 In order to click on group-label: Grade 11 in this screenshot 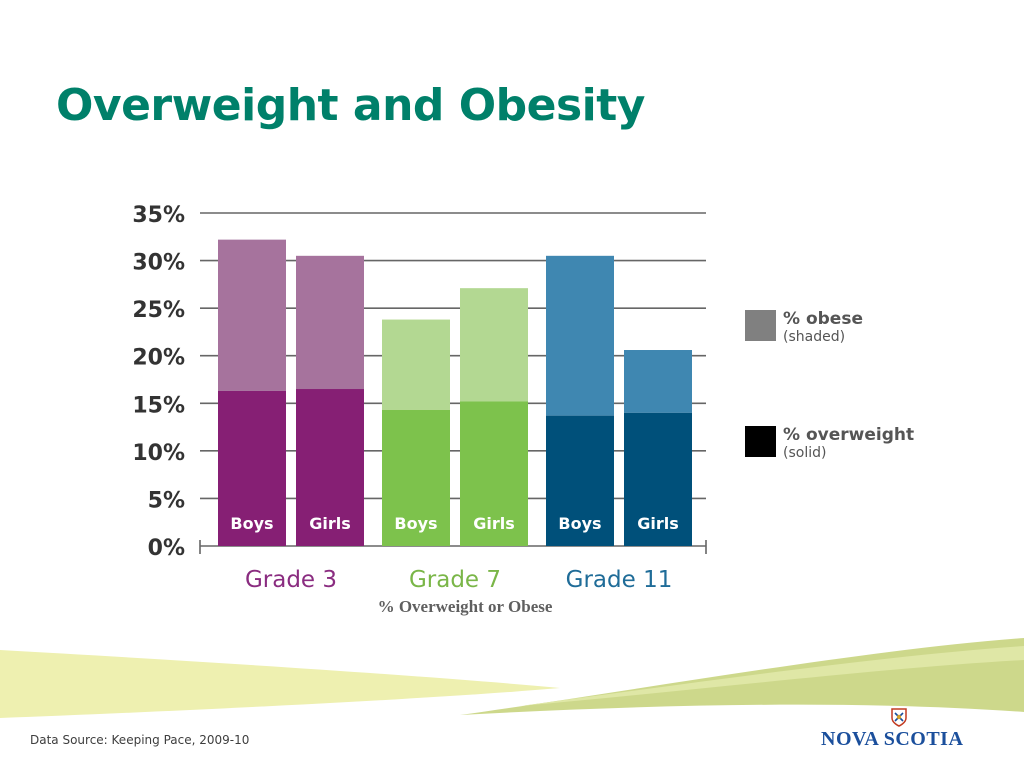, I will do `click(619, 580)`.